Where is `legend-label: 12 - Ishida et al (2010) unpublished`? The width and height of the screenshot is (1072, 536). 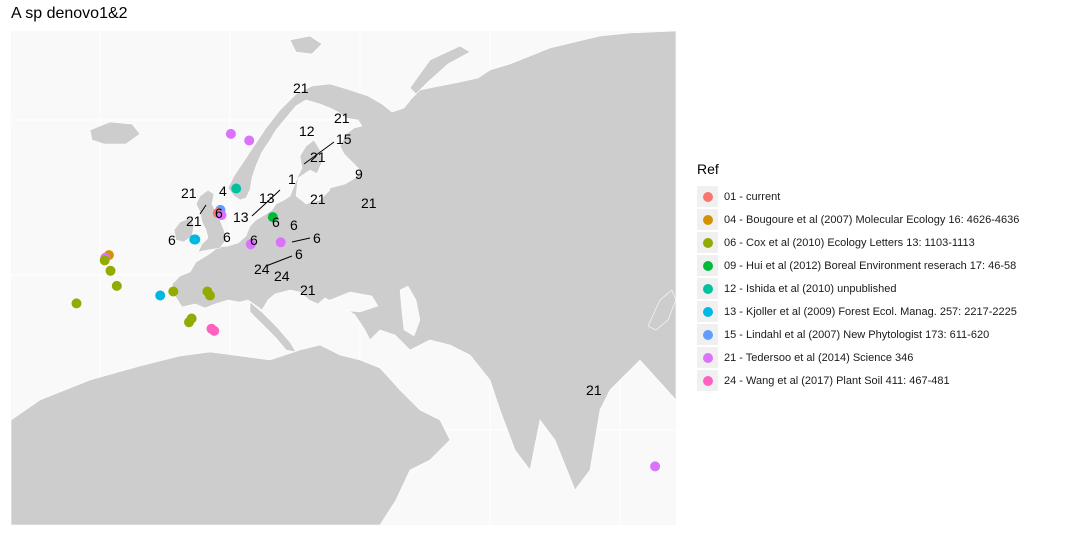
legend-label: 12 - Ishida et al (2010) unpublished is located at coordinates (810, 288).